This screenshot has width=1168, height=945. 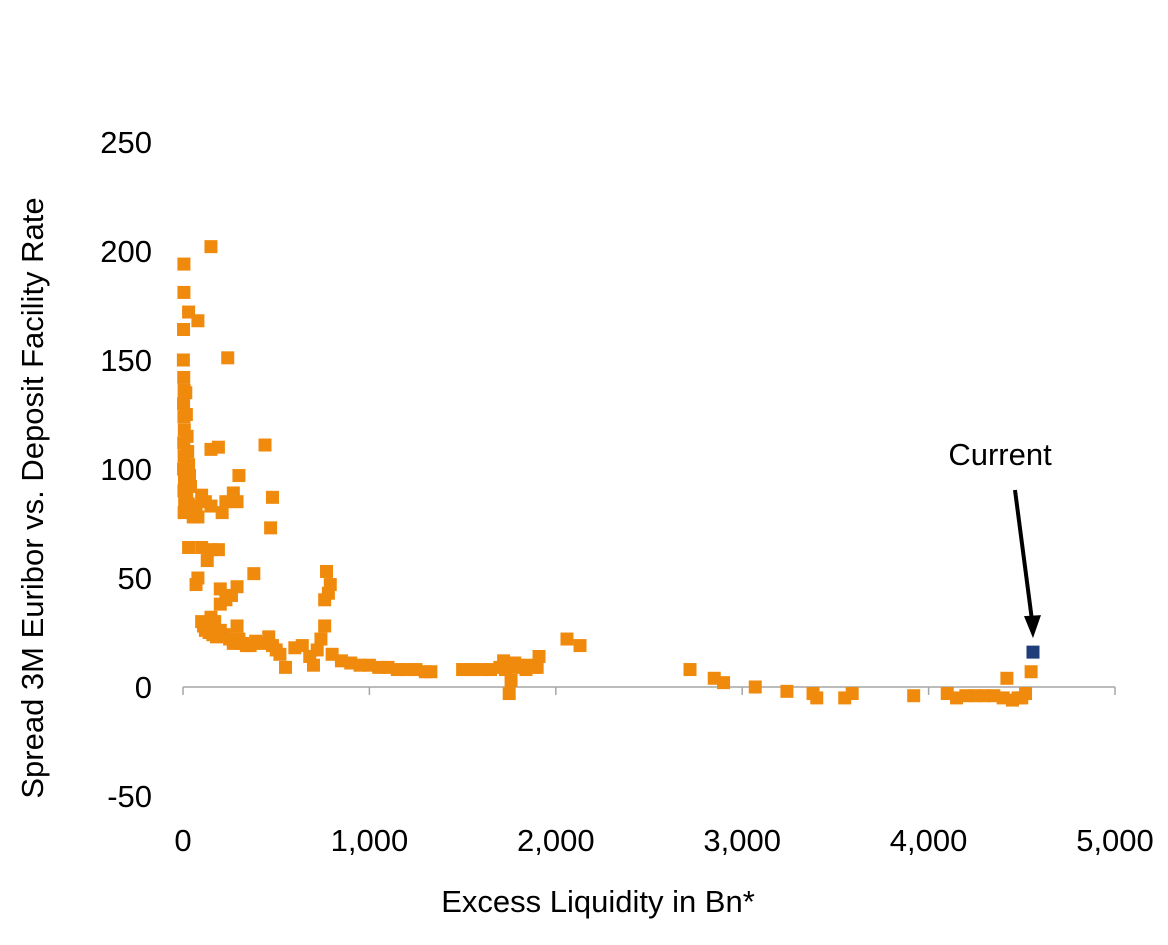 What do you see at coordinates (742, 840) in the screenshot?
I see `x-tick-label-3: 3,000` at bounding box center [742, 840].